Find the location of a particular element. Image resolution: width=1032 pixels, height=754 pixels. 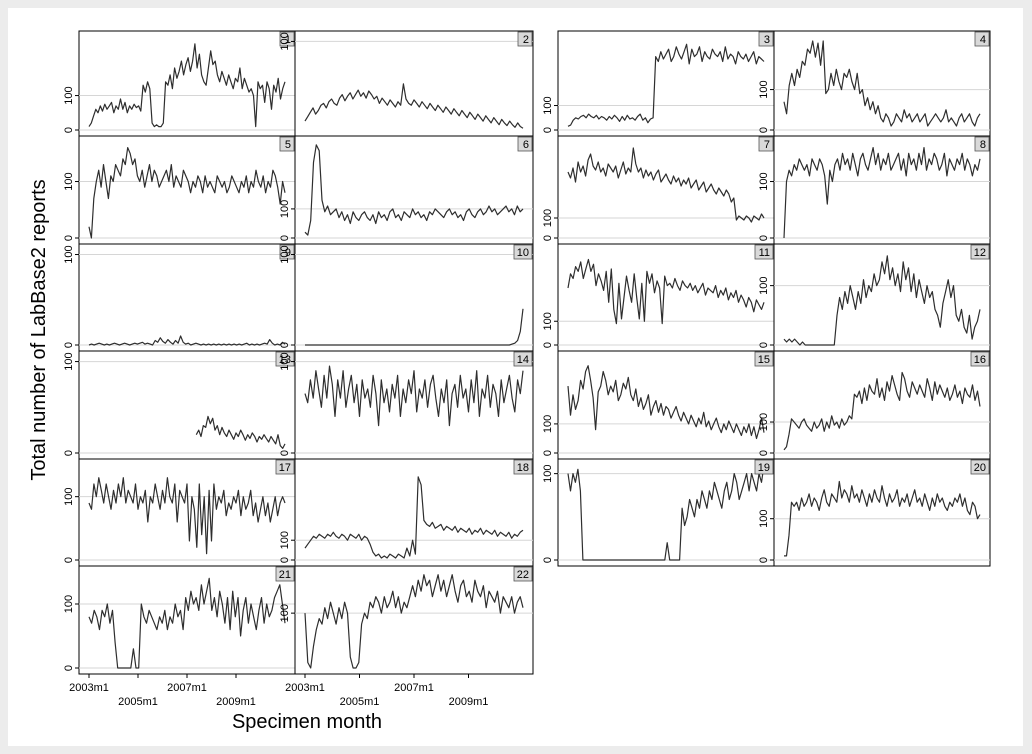

panel-number: 8 is located at coordinates (983, 145).